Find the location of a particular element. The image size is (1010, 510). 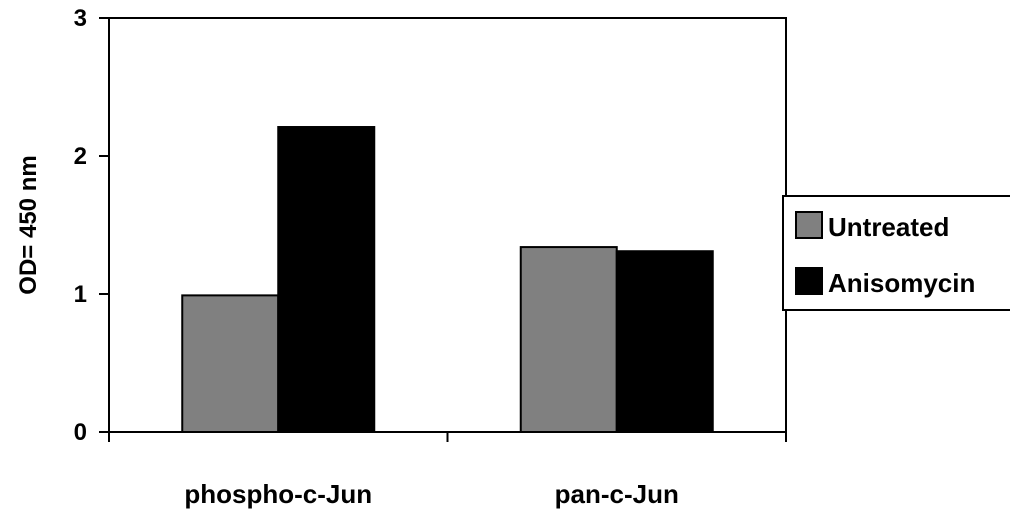

x-category-label-0: phospho-c-Jun is located at coordinates (278, 494).